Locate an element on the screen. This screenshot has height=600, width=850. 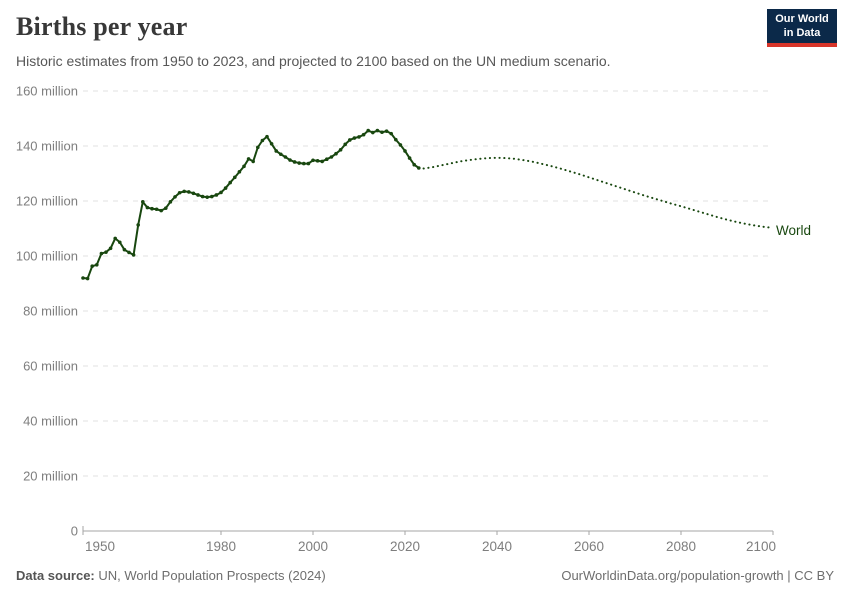
svg-text: 2060 is located at coordinates (589, 546).